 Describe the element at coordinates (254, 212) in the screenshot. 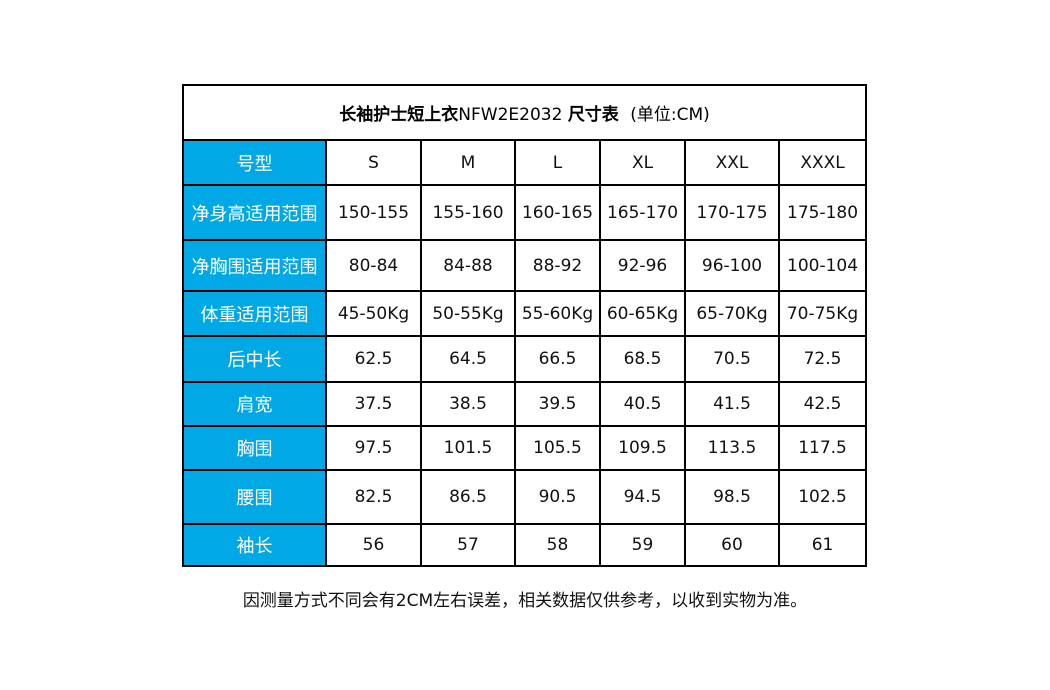

I see `row-label: 净身高适用范围` at that location.